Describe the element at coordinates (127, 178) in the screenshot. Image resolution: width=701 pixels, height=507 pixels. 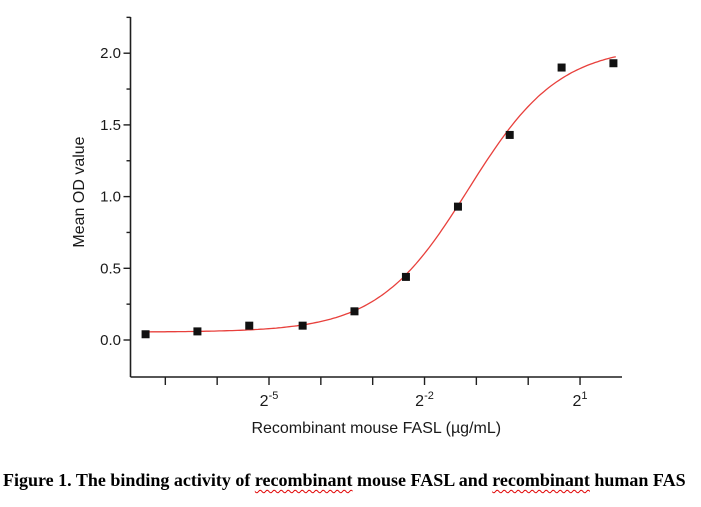
I see `y-axis-ticks` at that location.